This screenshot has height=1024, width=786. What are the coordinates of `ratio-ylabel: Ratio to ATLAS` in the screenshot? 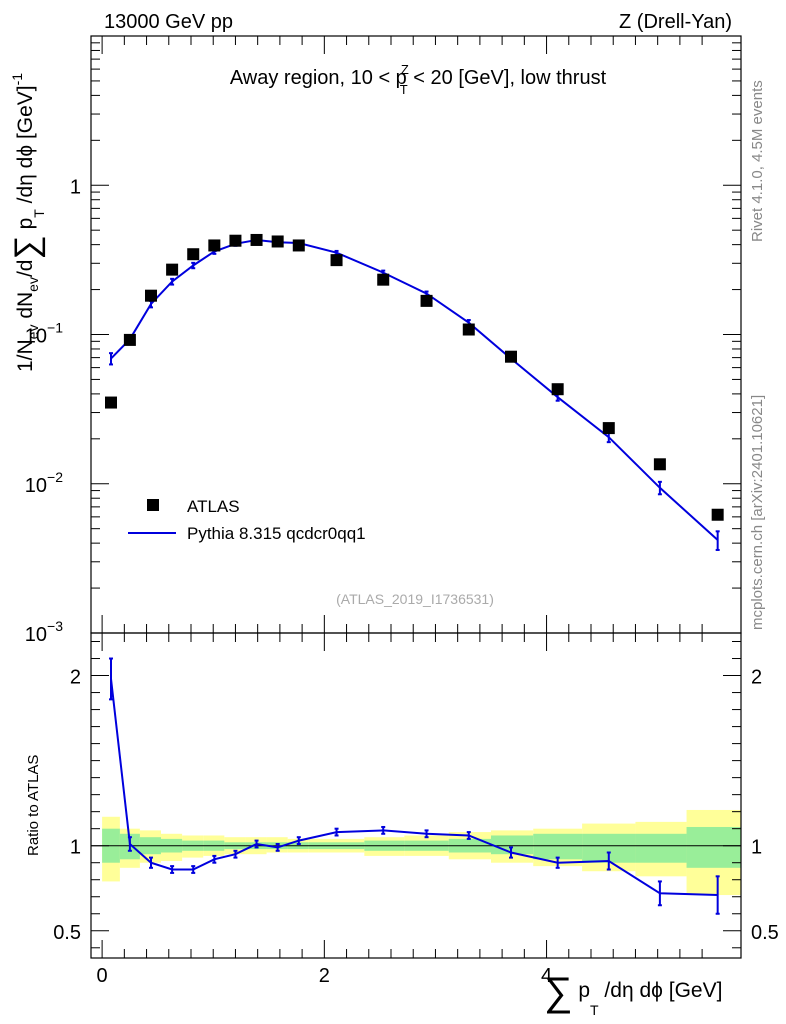 It's located at (33, 805).